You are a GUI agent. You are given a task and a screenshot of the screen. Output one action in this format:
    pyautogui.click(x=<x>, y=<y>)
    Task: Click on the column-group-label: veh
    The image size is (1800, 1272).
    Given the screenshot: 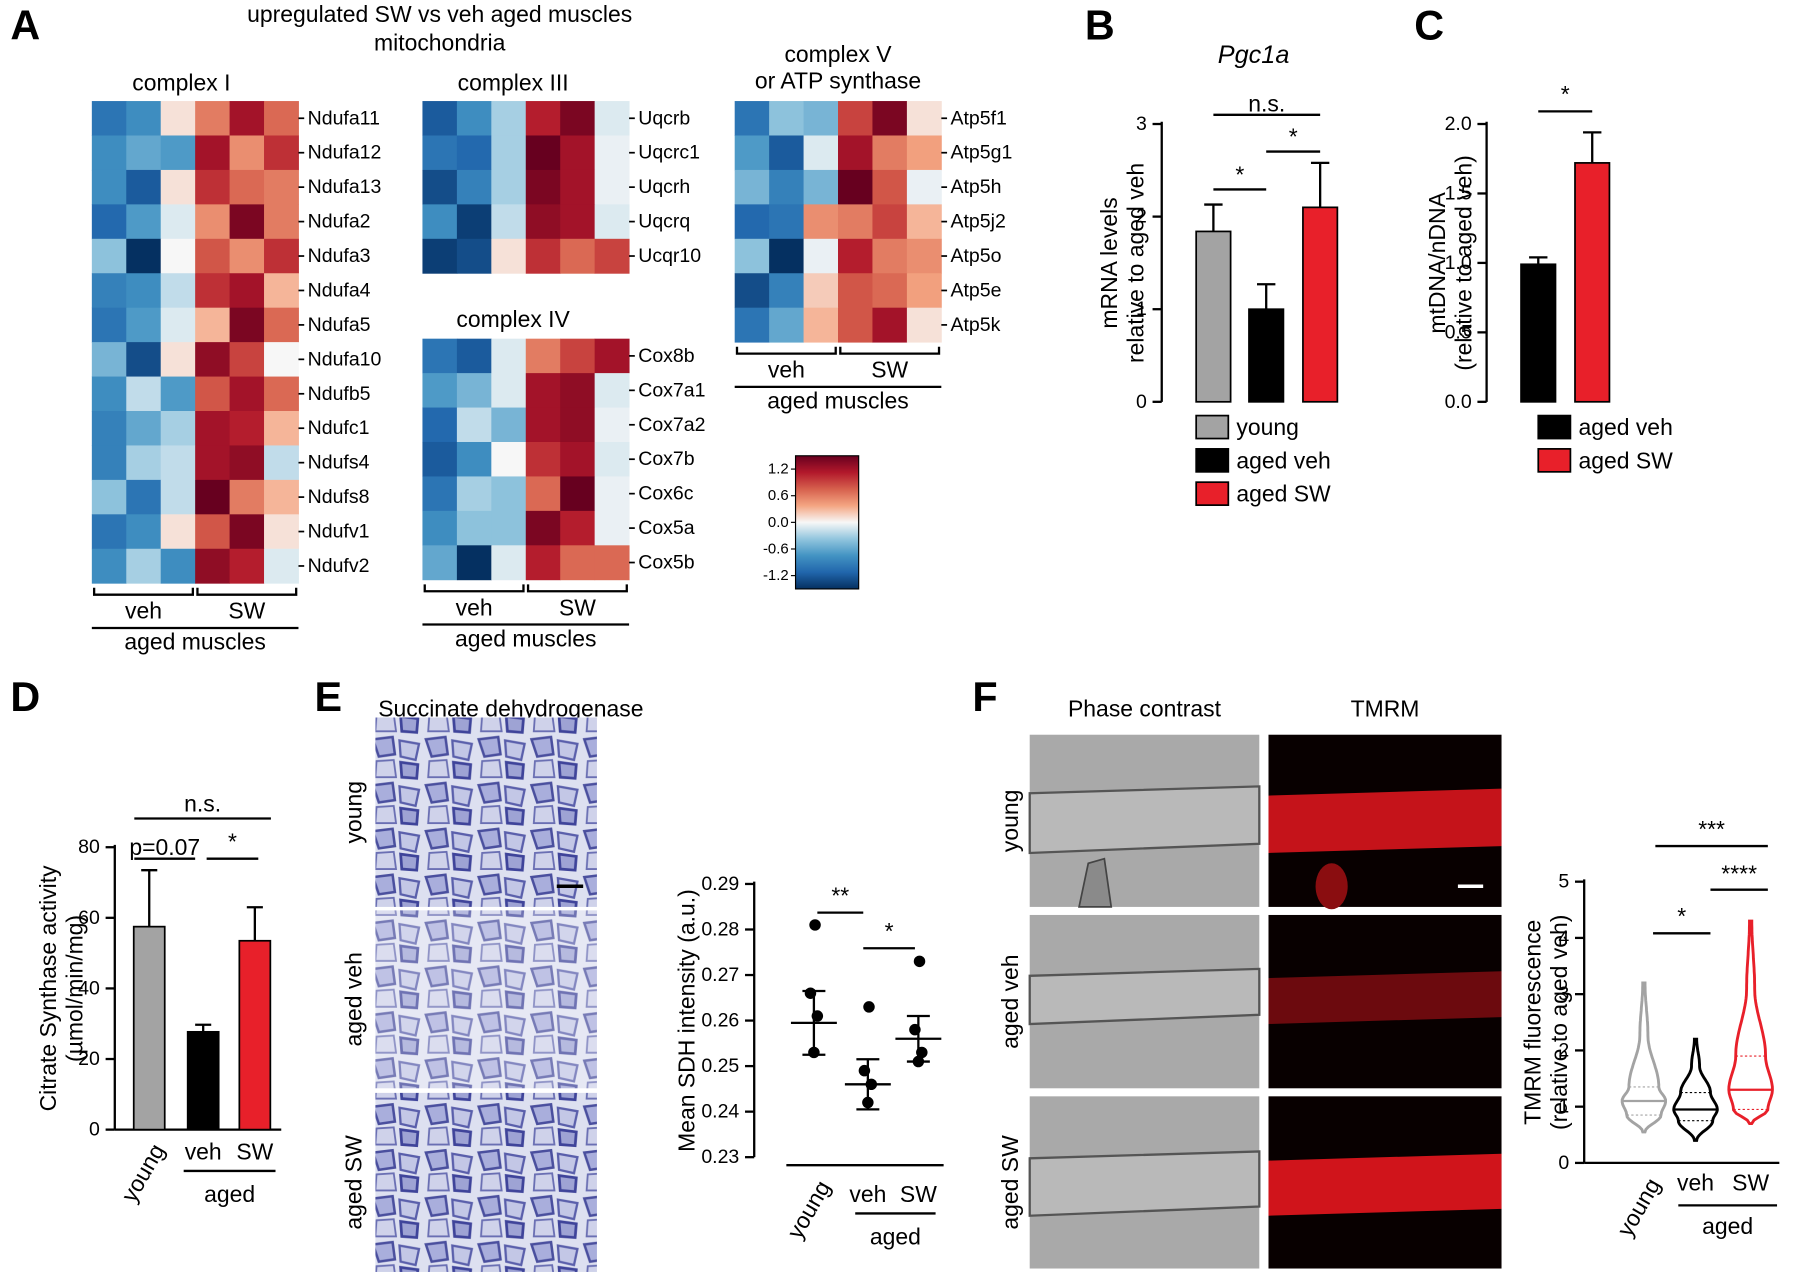 What is the action you would take?
    pyautogui.click(x=786, y=370)
    